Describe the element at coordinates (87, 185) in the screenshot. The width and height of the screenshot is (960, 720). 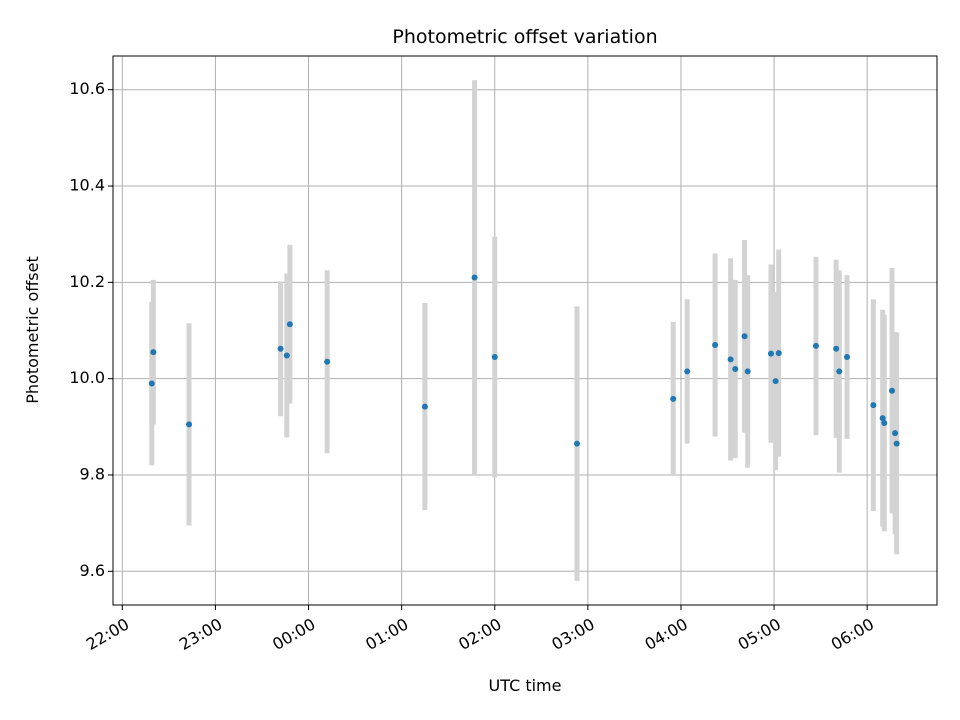
I see `y-tick-label: 10.4` at that location.